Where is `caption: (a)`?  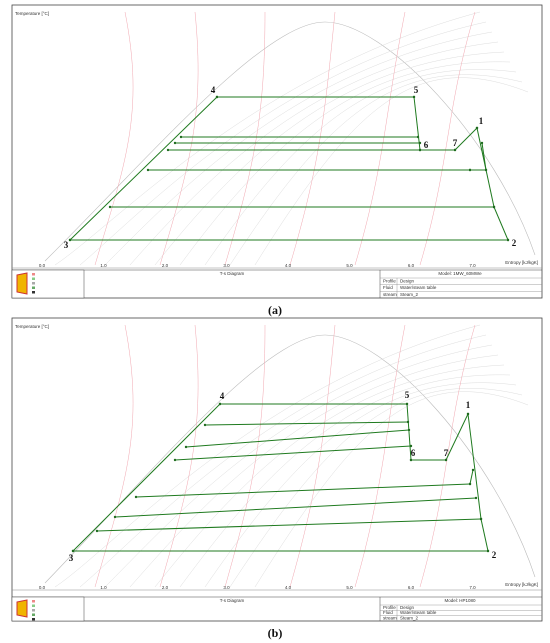
caption: (a) is located at coordinates (275, 310).